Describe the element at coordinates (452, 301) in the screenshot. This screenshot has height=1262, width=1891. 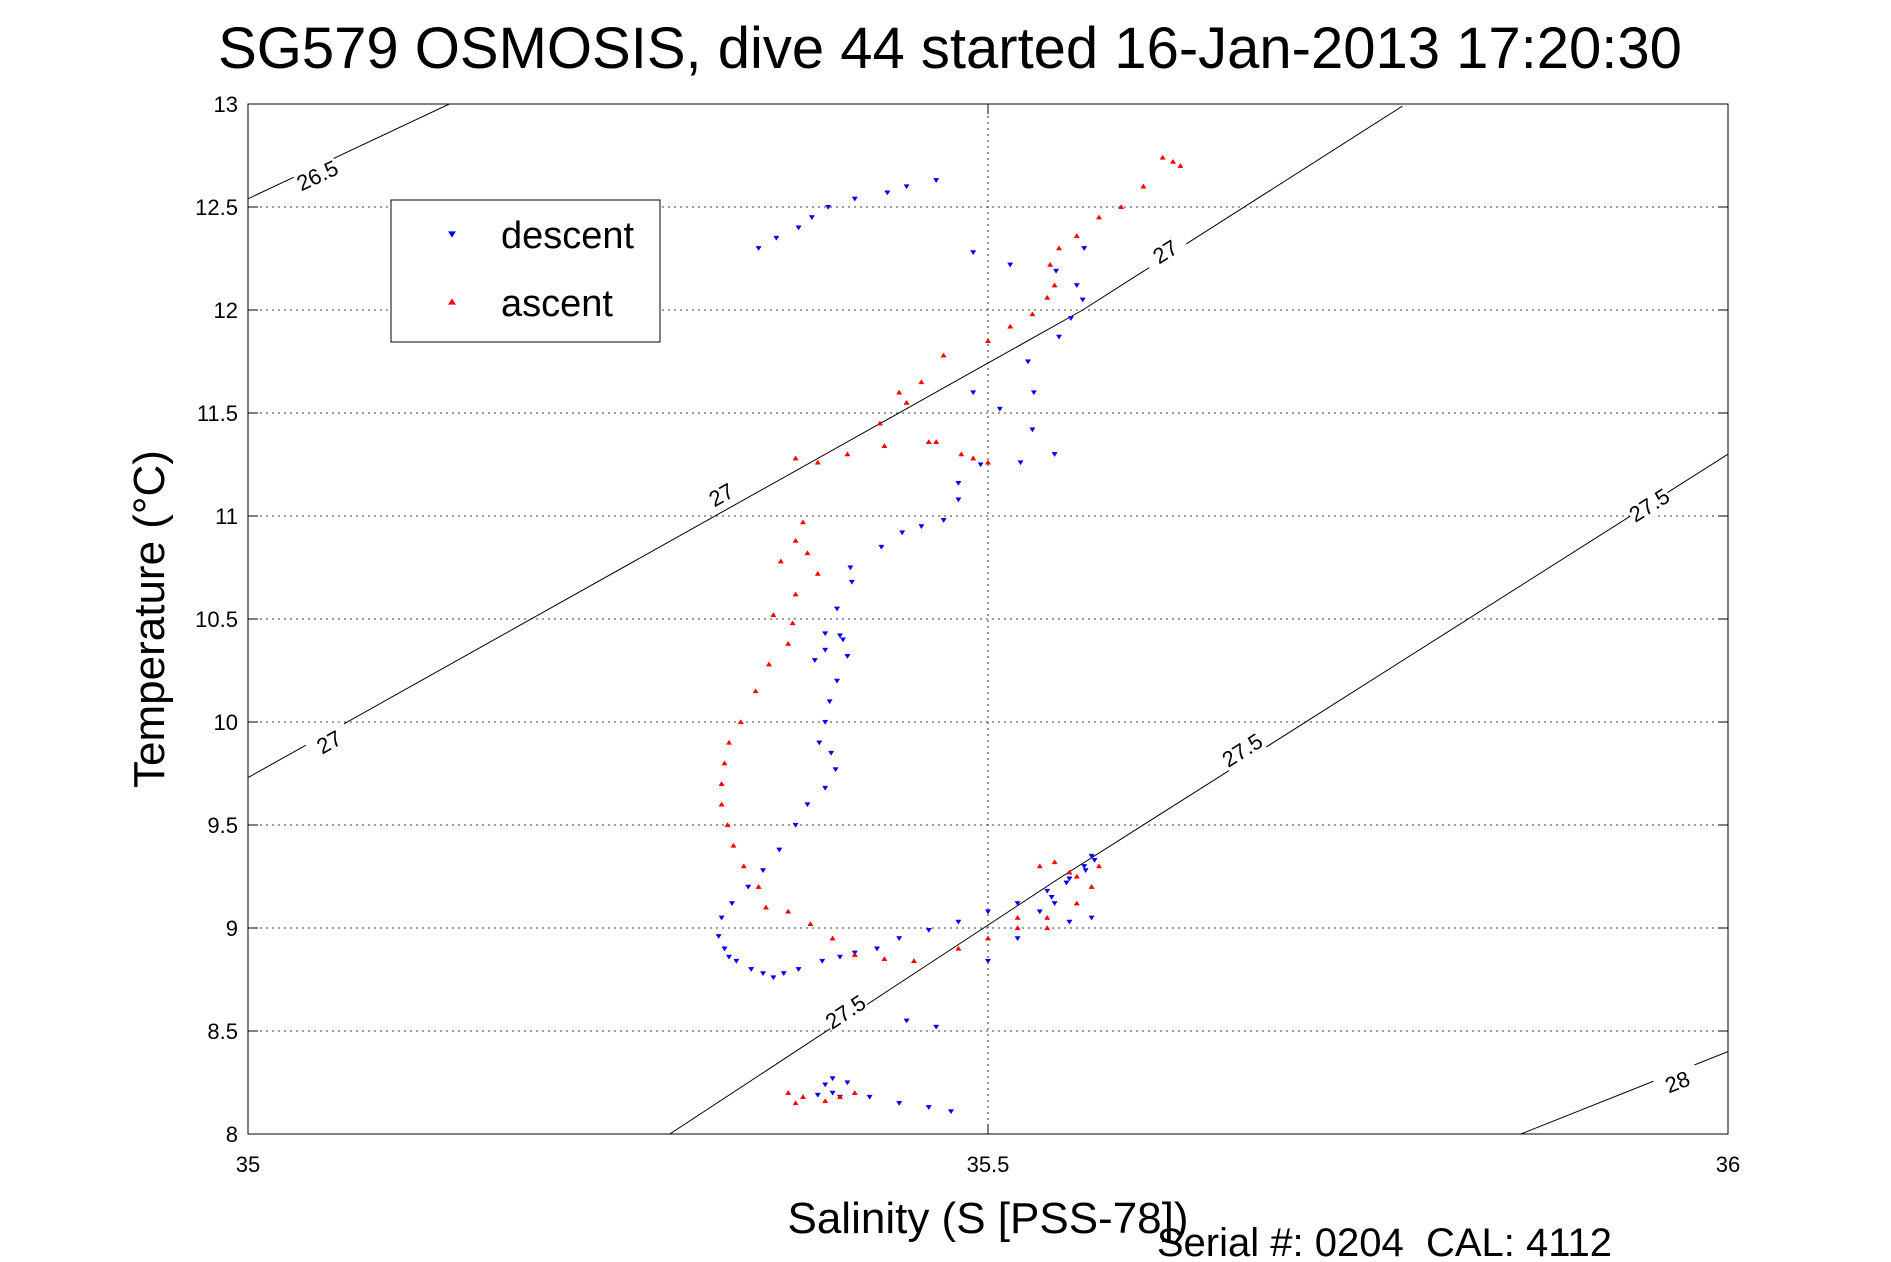
I see `legend-ascent-marker` at that location.